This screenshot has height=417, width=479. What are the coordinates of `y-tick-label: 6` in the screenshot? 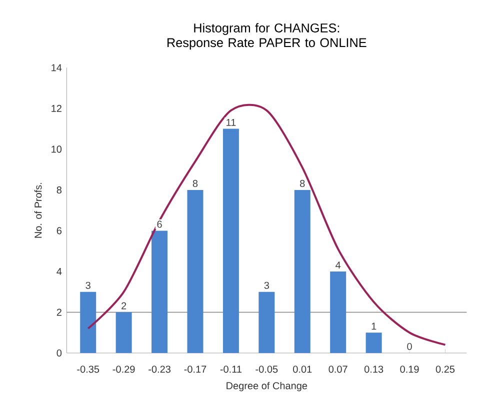 It's located at (59, 230).